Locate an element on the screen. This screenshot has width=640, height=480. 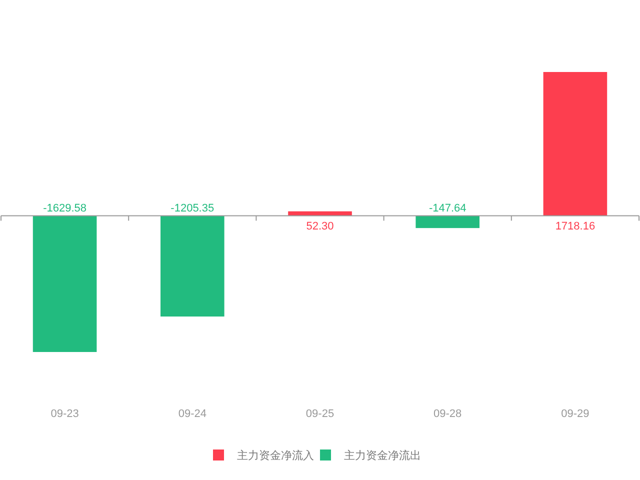
legend-label: 主力资金净流出 is located at coordinates (382, 455).